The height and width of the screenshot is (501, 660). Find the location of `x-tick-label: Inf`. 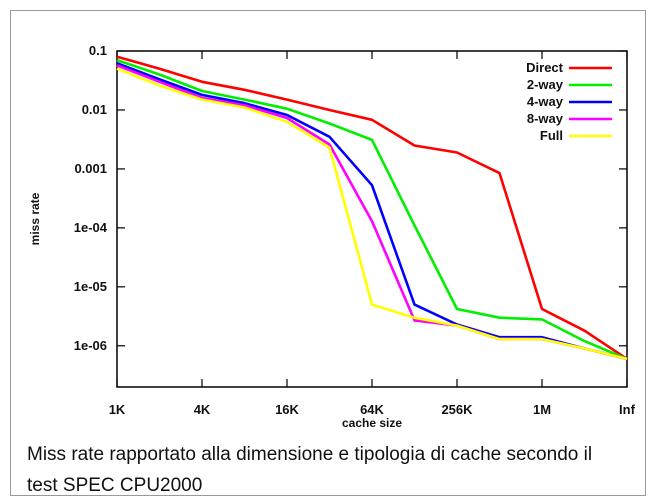

x-tick-label: Inf is located at coordinates (627, 409).